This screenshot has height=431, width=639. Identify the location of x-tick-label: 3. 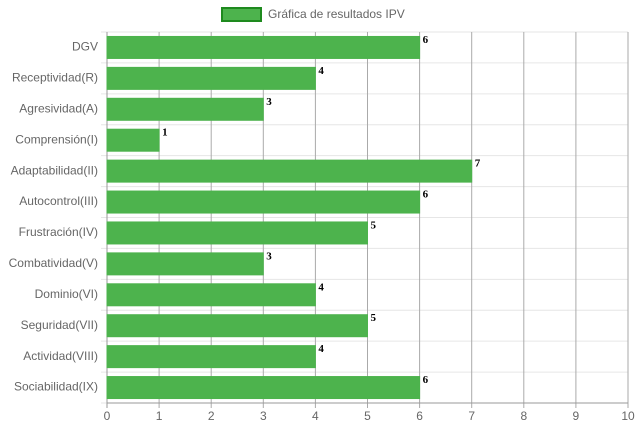
(263, 416).